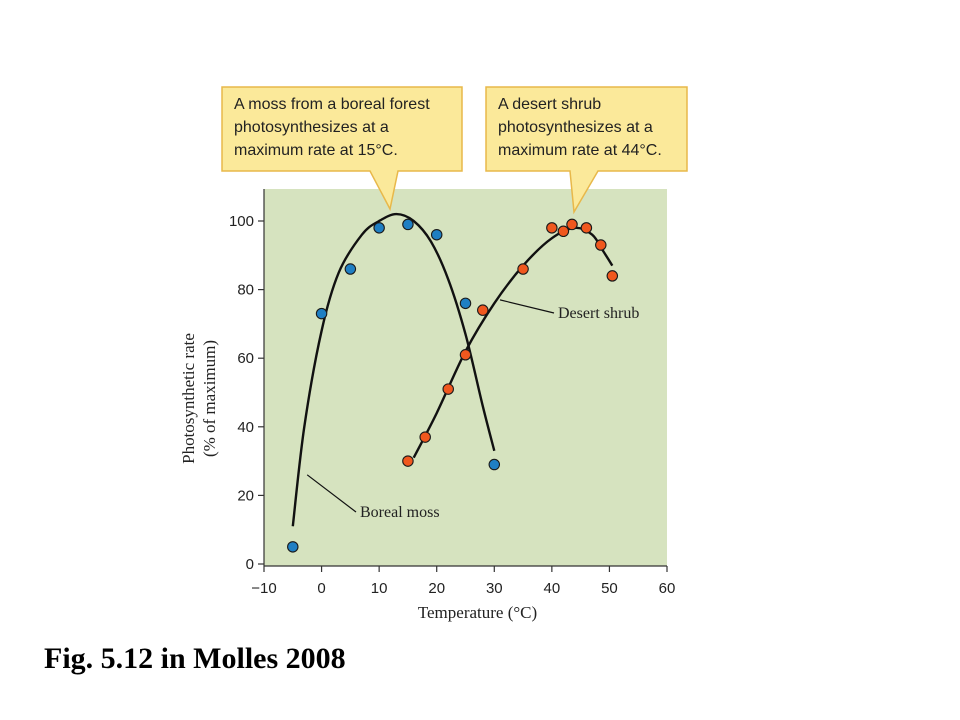 The width and height of the screenshot is (960, 720). Describe the element at coordinates (188, 398) in the screenshot. I see `y-axis-title-line: Photosynthetic rate` at that location.